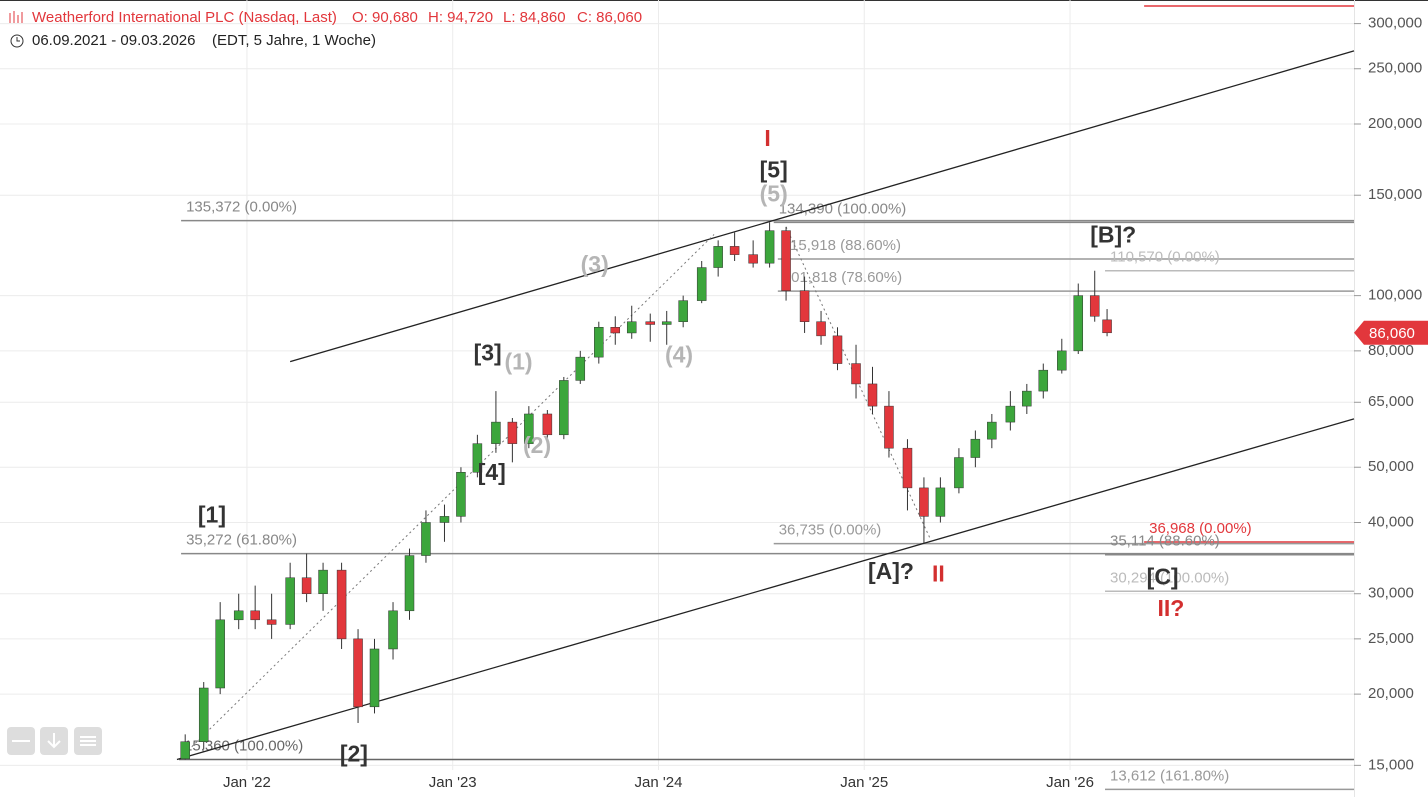 The height and width of the screenshot is (797, 1428). What do you see at coordinates (1165, 257) in the screenshot?
I see `fib-label: 110,570 (0.00%)` at bounding box center [1165, 257].